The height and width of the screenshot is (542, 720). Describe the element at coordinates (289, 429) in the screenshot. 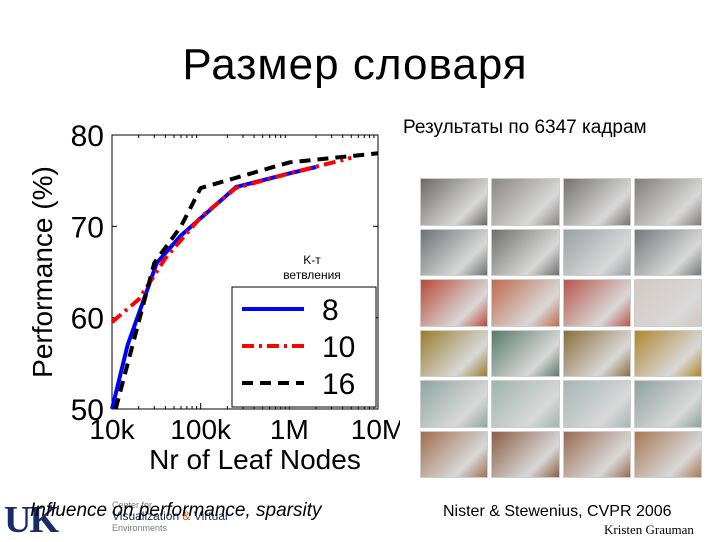

I see `x-tick-label: 1M` at that location.